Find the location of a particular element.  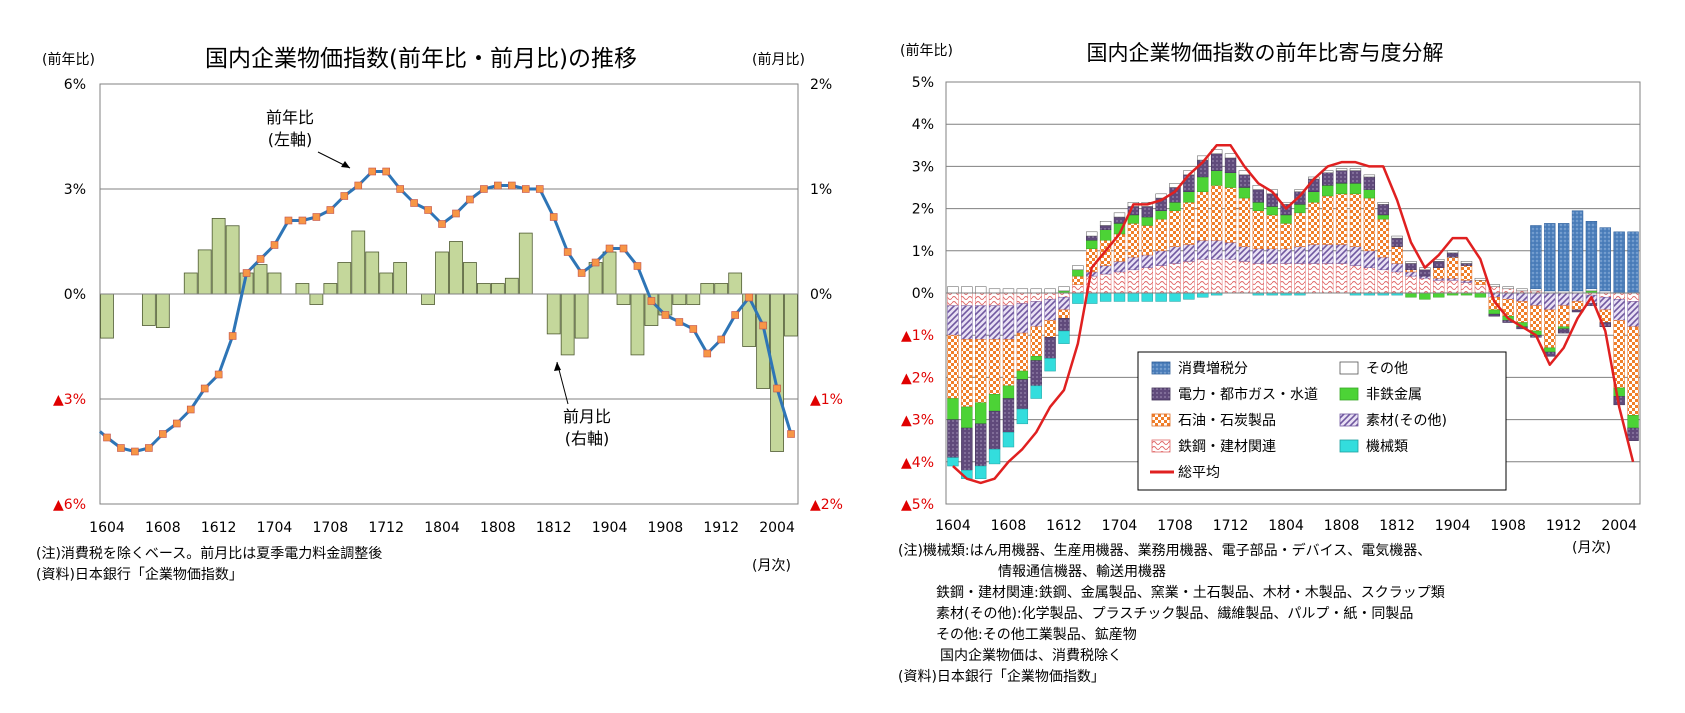

left-x-tick-label: 1612 is located at coordinates (219, 528).